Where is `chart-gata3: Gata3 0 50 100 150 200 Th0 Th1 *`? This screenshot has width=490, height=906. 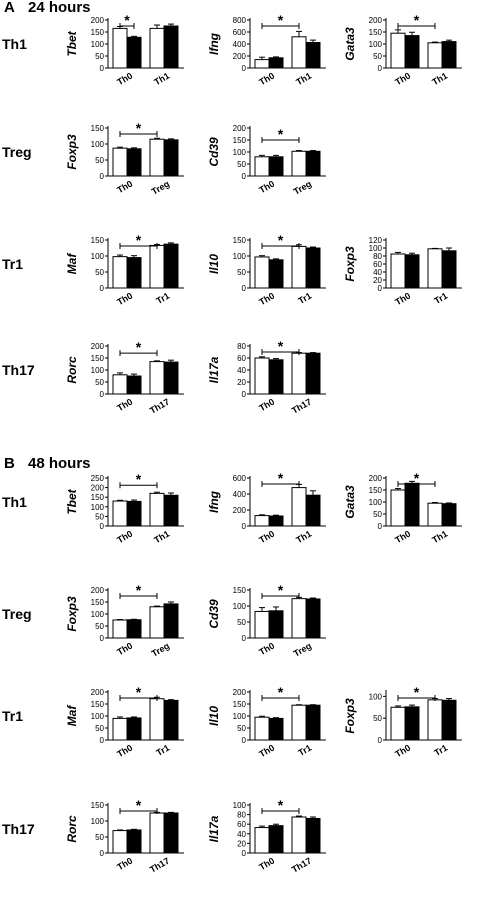 chart-gata3: Gata3 0 50 100 150 200 Th0 Th1 * is located at coordinates (402, 49).